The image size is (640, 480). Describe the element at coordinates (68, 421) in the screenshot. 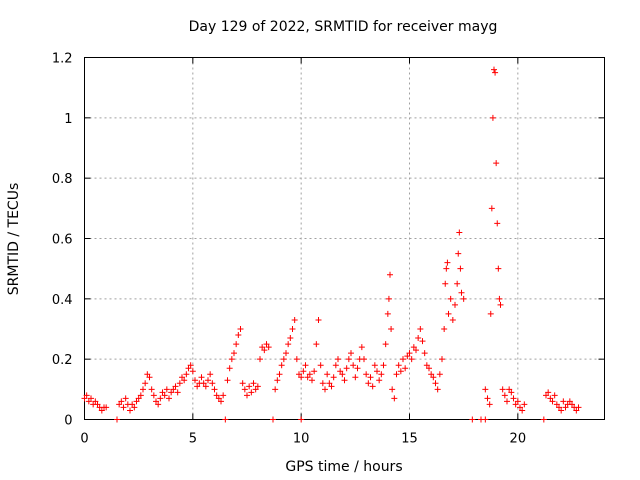

I see `y-tick-label: 0` at that location.